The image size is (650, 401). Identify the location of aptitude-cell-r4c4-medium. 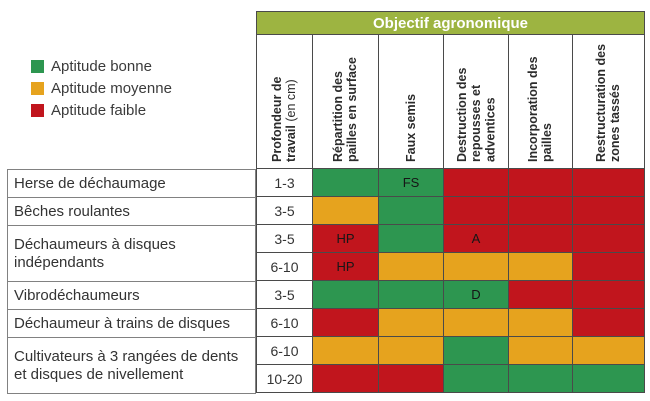
(540, 266).